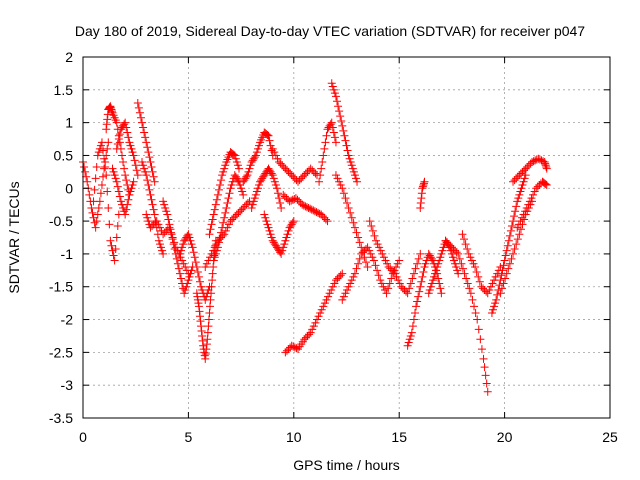 Image resolution: width=640 pixels, height=480 pixels. Describe the element at coordinates (69, 188) in the screenshot. I see `y-tick-label: 0` at that location.